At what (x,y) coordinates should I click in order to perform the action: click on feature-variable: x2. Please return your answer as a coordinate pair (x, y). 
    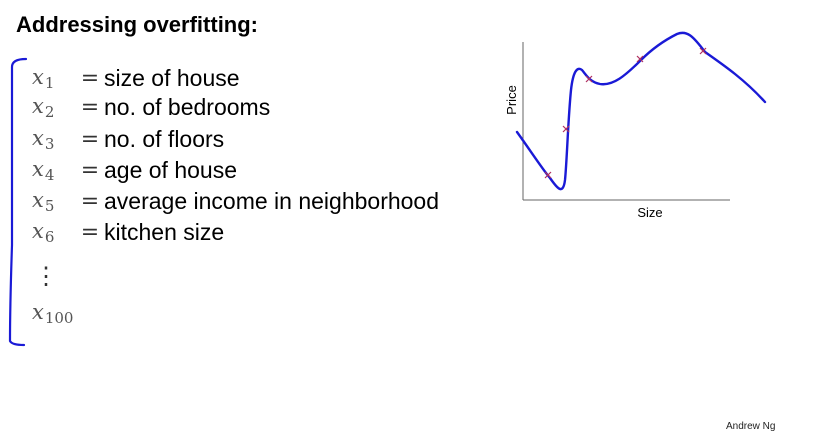
    Looking at the image, I should click on (43, 107).